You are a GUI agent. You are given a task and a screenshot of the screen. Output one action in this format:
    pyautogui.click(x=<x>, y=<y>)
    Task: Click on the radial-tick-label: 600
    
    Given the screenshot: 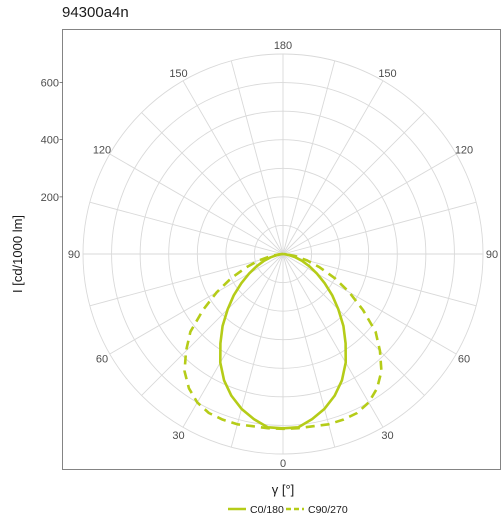 What is the action you would take?
    pyautogui.click(x=50, y=84)
    